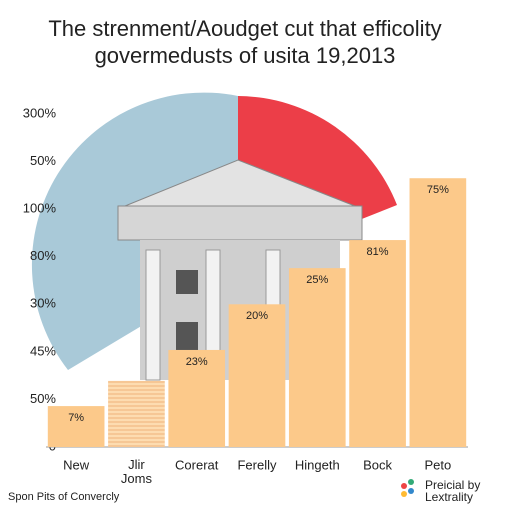  Describe the element at coordinates (437, 464) in the screenshot. I see `x-tick-label: Peto` at that location.